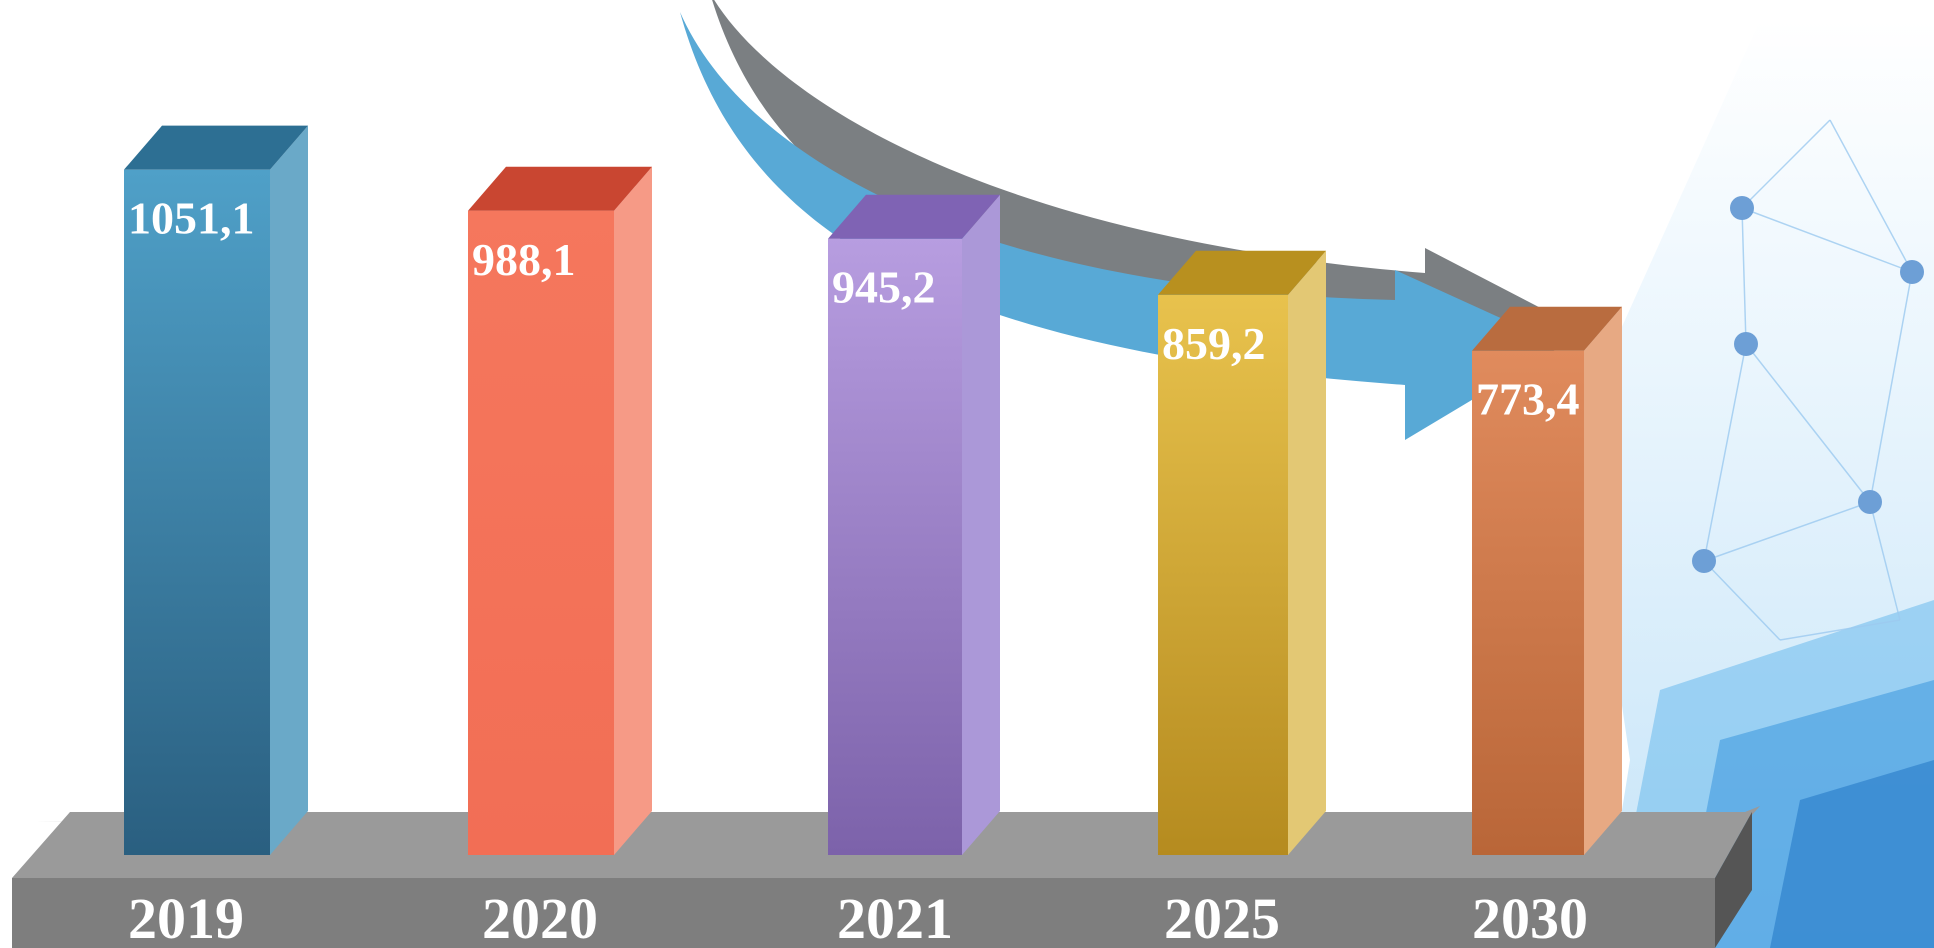  Describe the element at coordinates (1222, 917) in the screenshot. I see `category-label: 2025` at that location.